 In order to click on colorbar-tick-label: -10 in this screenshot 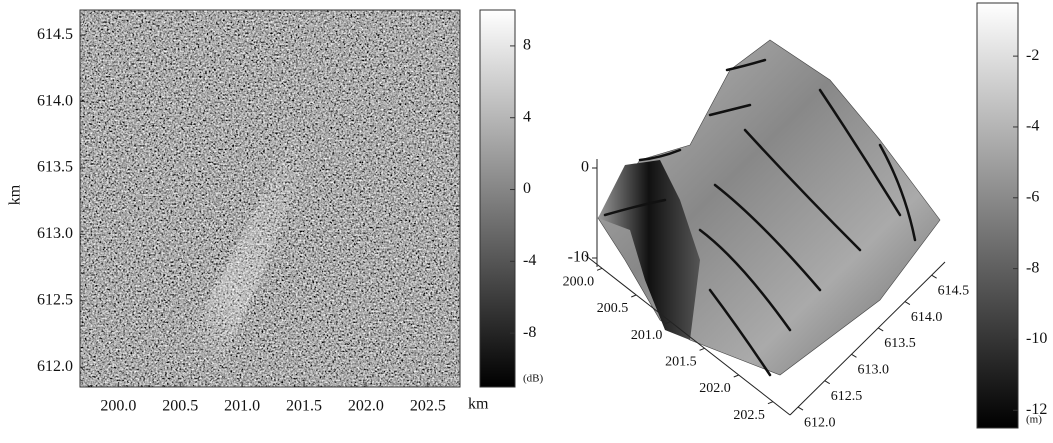, I will do `click(1036, 338)`.